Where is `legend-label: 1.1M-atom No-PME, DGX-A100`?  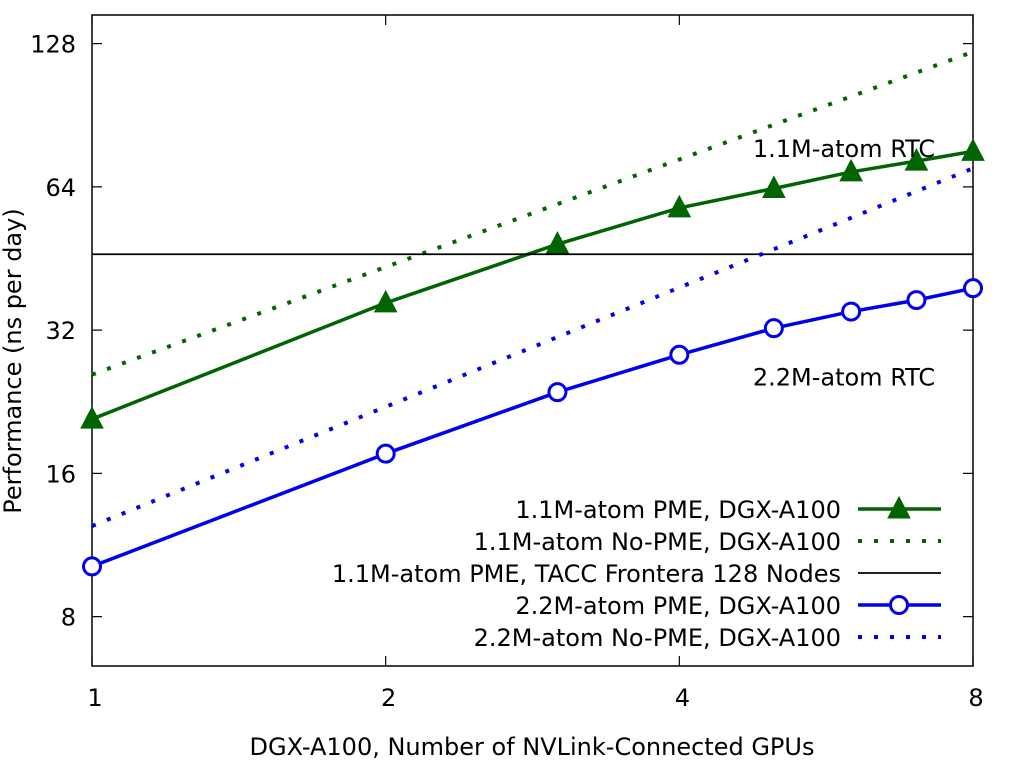
legend-label: 1.1M-atom No-PME, DGX-A100 is located at coordinates (657, 542).